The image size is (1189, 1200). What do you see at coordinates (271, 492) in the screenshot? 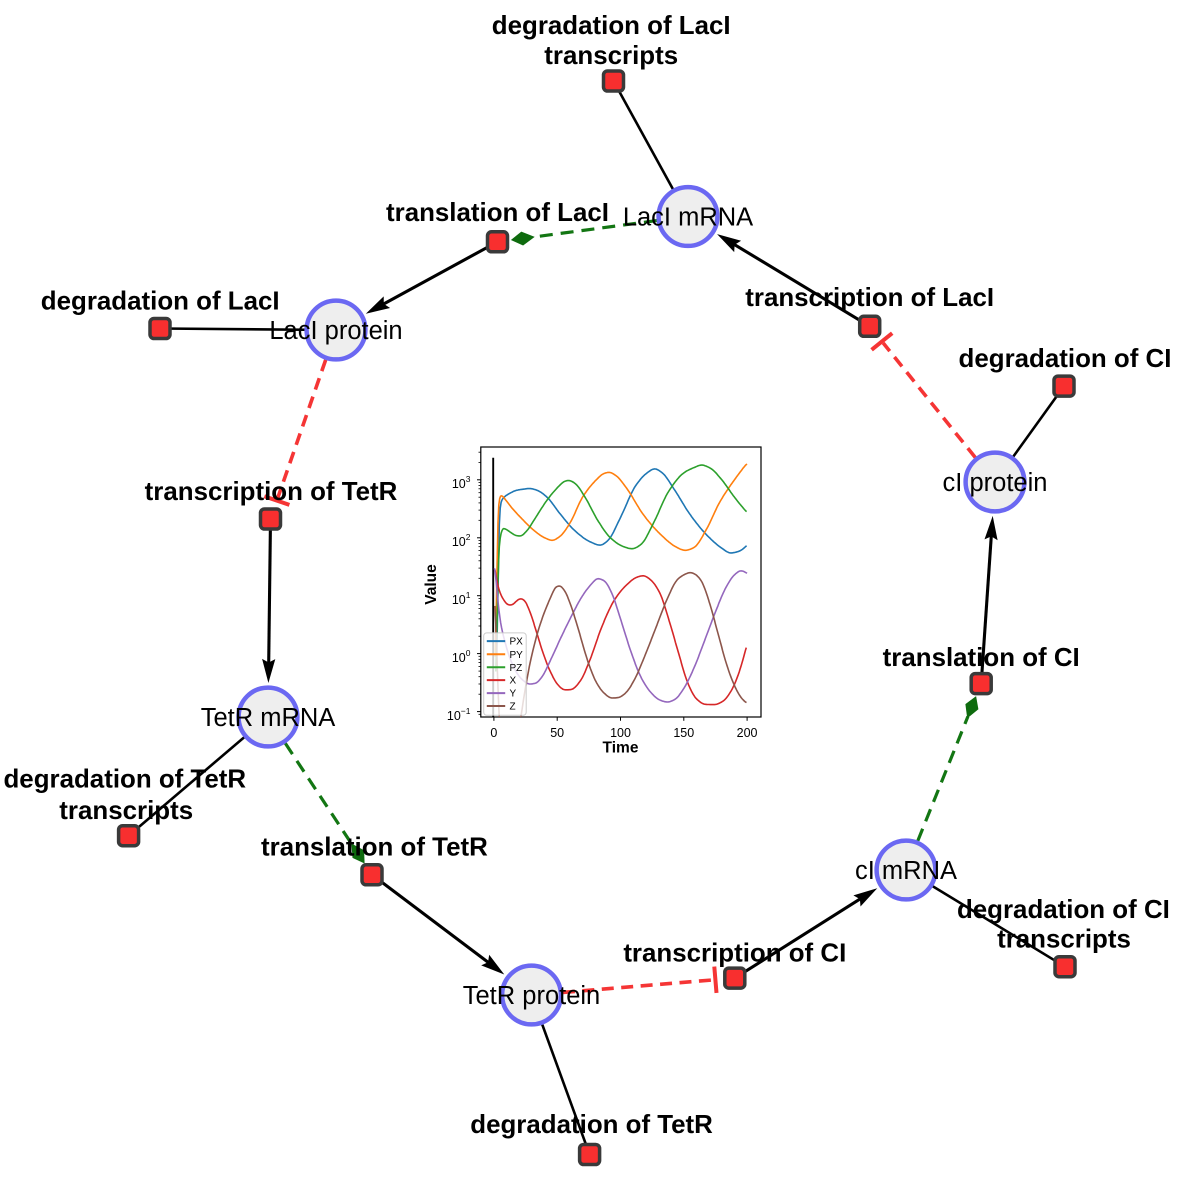
I see `svg-text: transcription of TetR` at bounding box center [271, 492].